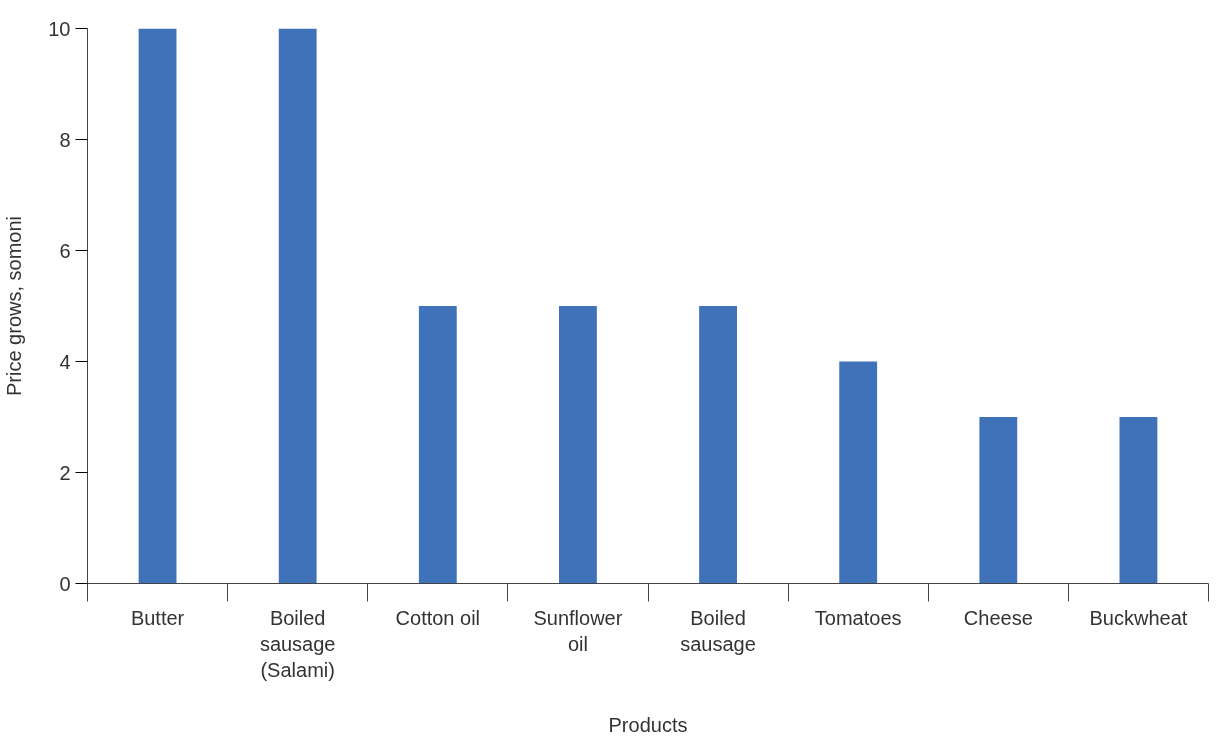  Describe the element at coordinates (858, 617) in the screenshot. I see `x-tick-label: Tomatoes` at that location.